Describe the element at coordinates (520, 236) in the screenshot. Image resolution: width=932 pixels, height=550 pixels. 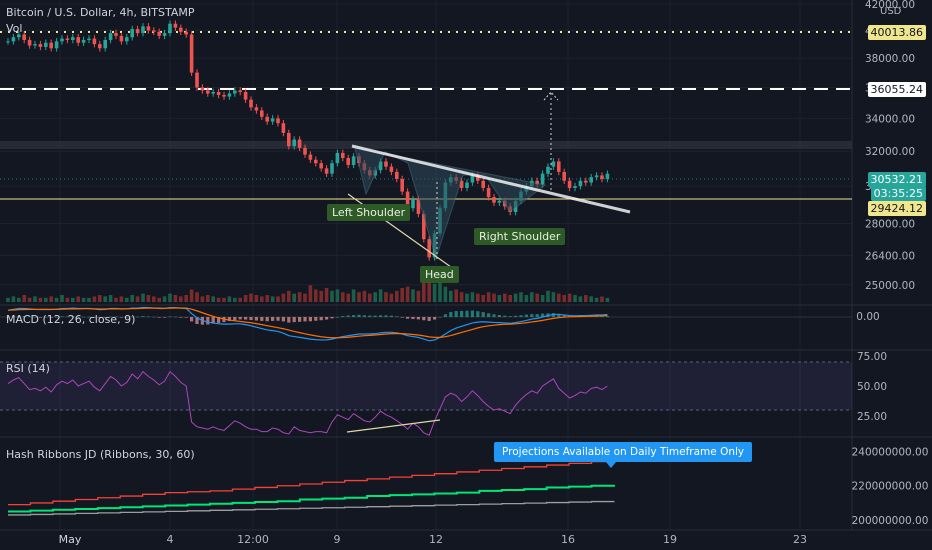
I see `right-shoulder-label: Right Shoulder` at that location.